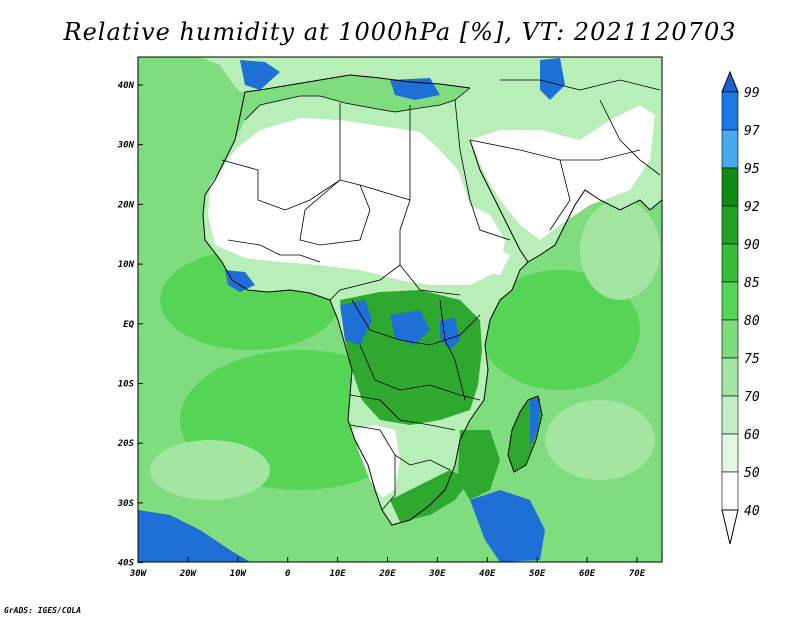  Describe the element at coordinates (752, 397) in the screenshot. I see `colorbar-label: 70` at that location.